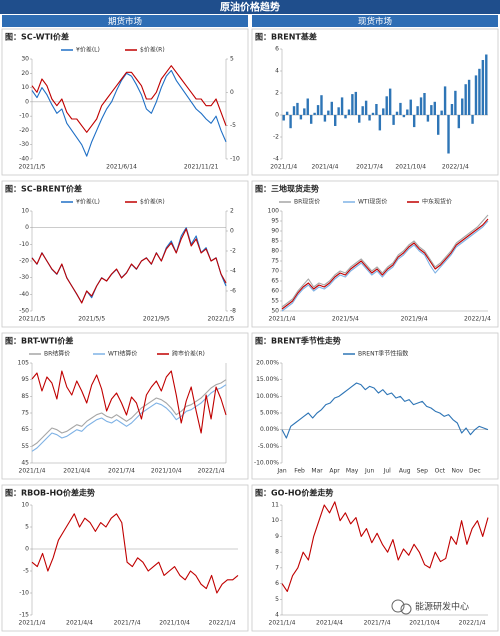  Describe the element at coordinates (267, 396) in the screenshot. I see `y-tick-label: 10.00%` at that location.